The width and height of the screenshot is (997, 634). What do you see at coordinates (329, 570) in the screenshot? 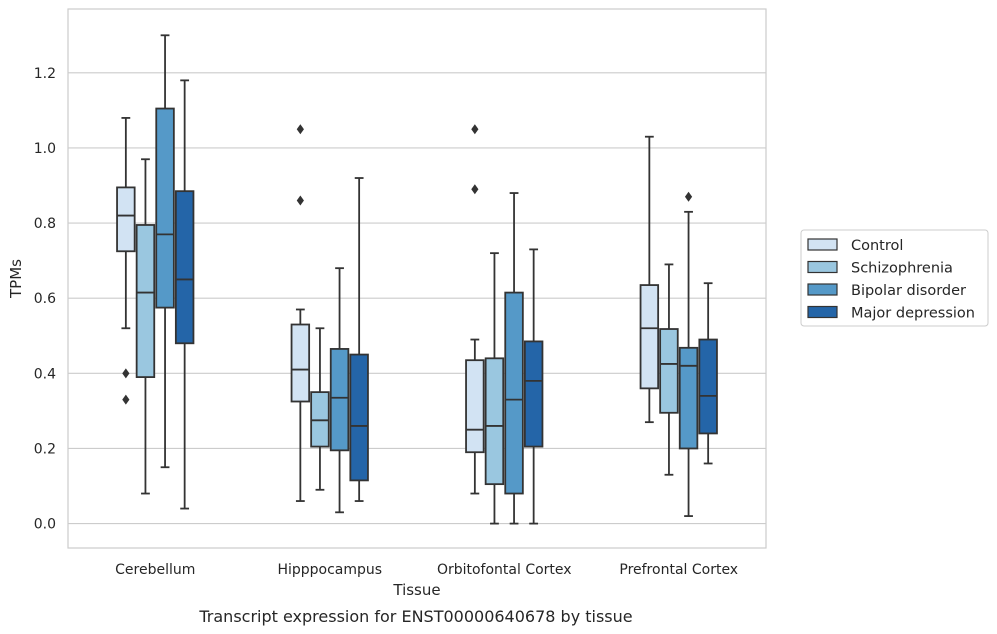
I see `x-tick-label: Hipppocampus` at bounding box center [329, 570].